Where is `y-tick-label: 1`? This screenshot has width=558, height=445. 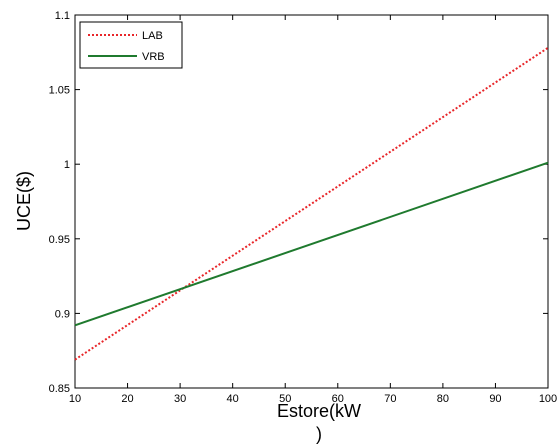
y-tick-label: 1 is located at coordinates (67, 165).